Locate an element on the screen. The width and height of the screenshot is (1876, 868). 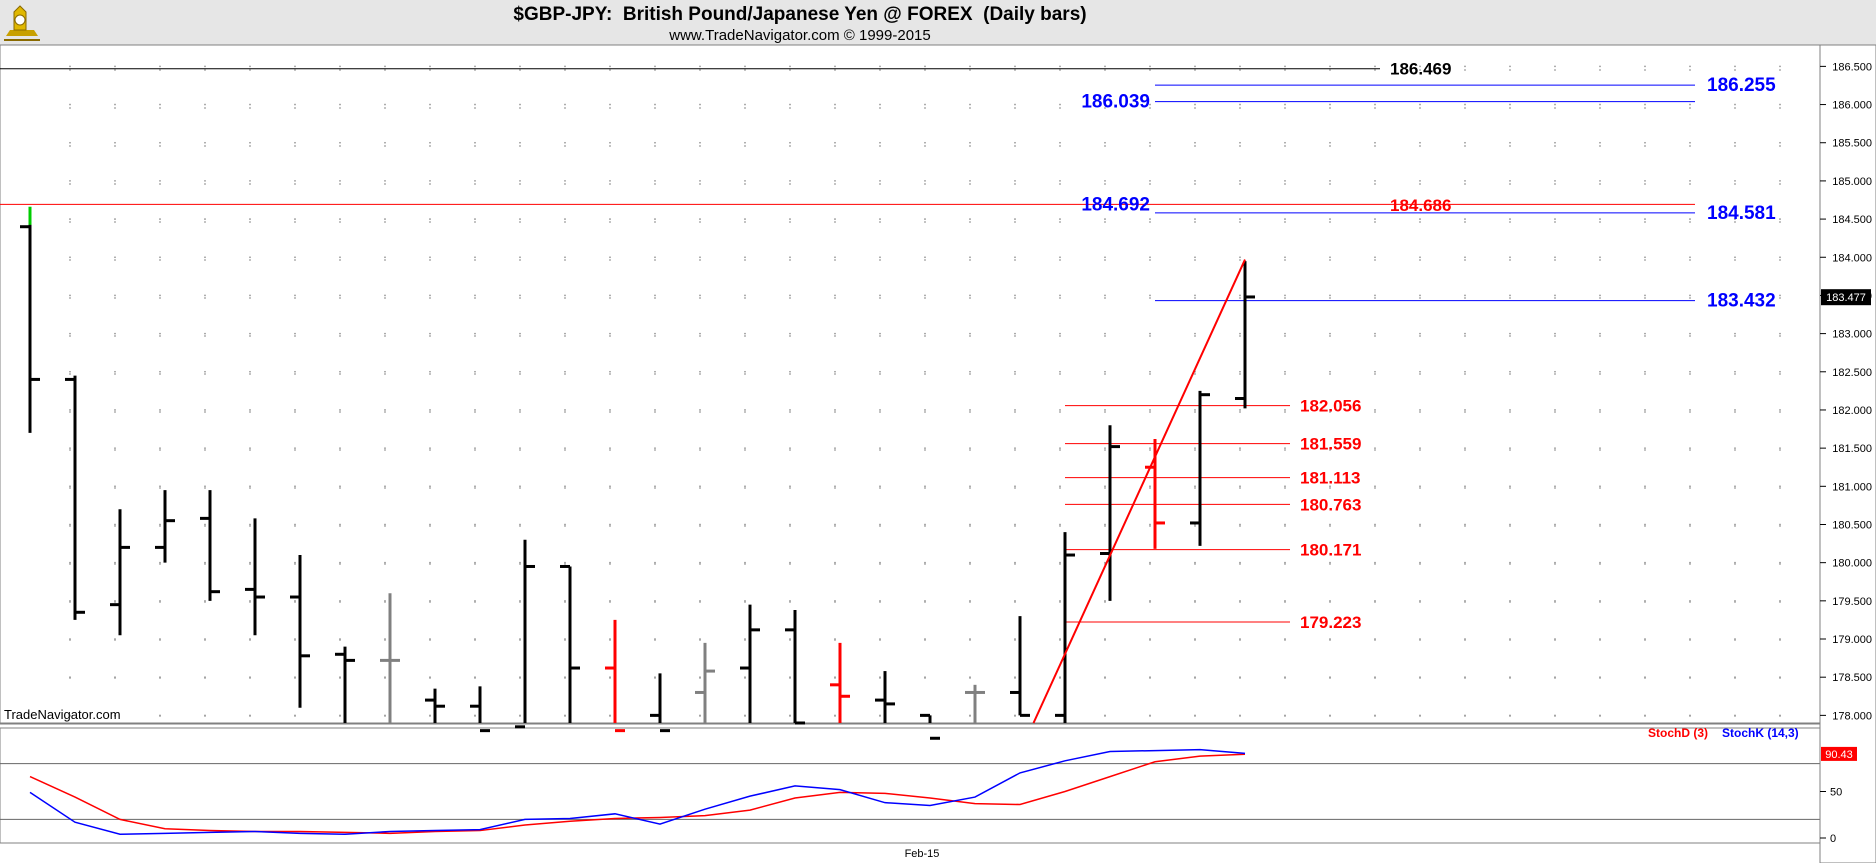
x-tick-label: Feb-15 is located at coordinates (922, 854).